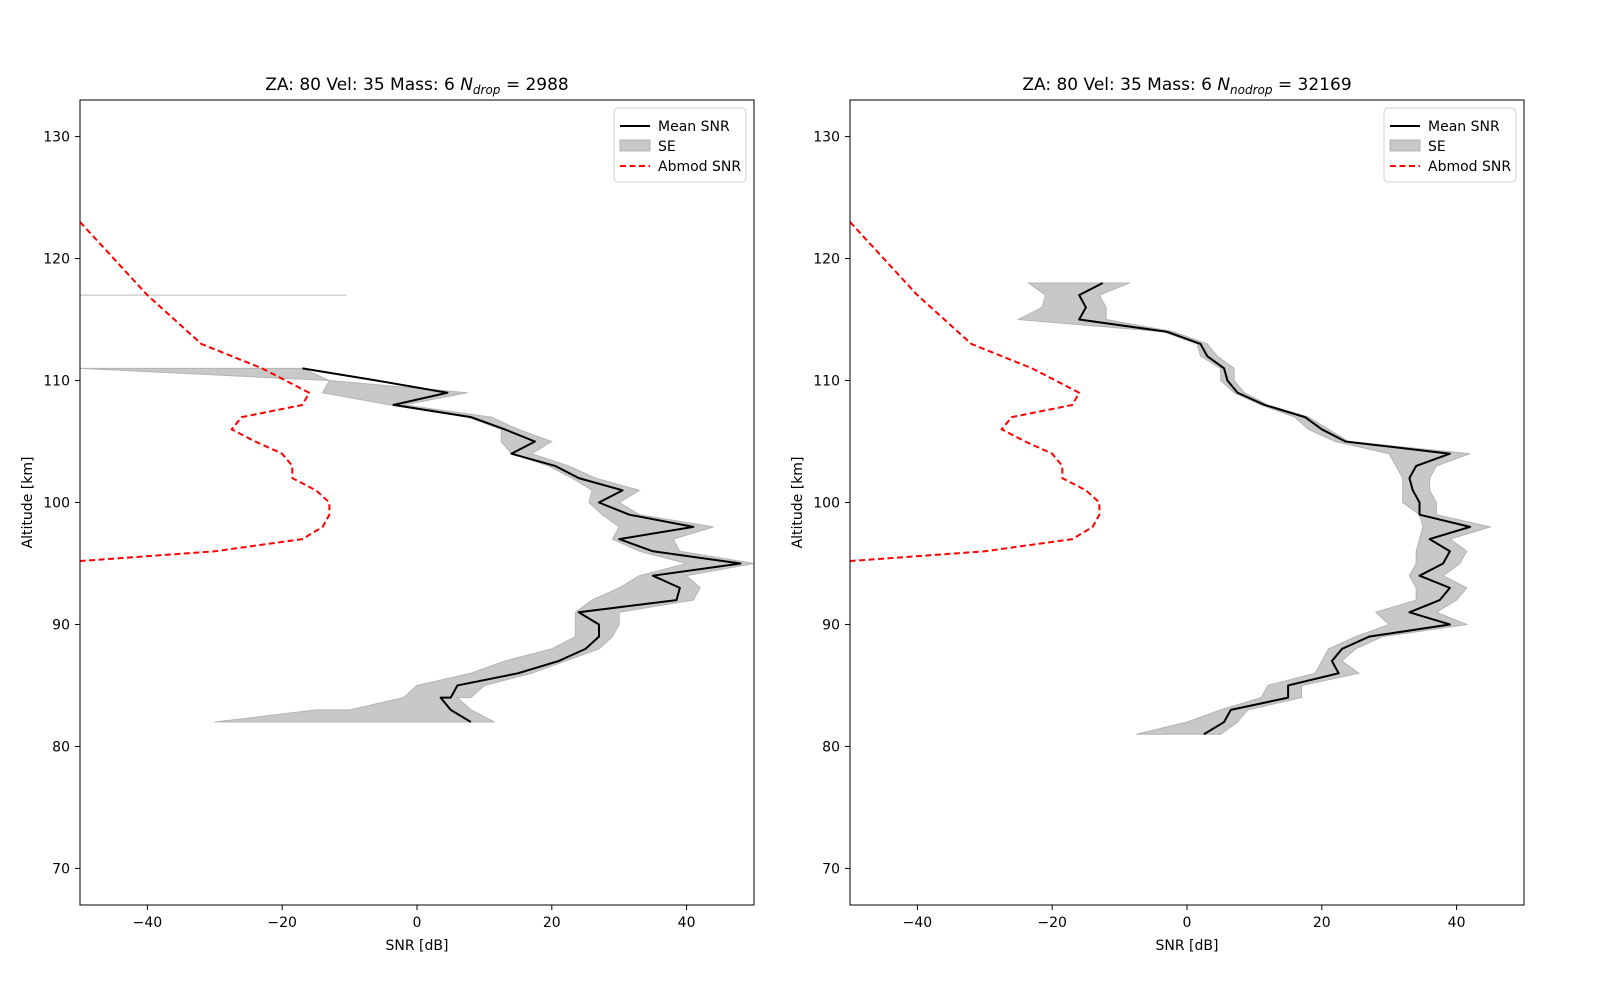 The height and width of the screenshot is (1000, 1600). I want to click on chart-2-legend-label: SE, so click(1437, 147).